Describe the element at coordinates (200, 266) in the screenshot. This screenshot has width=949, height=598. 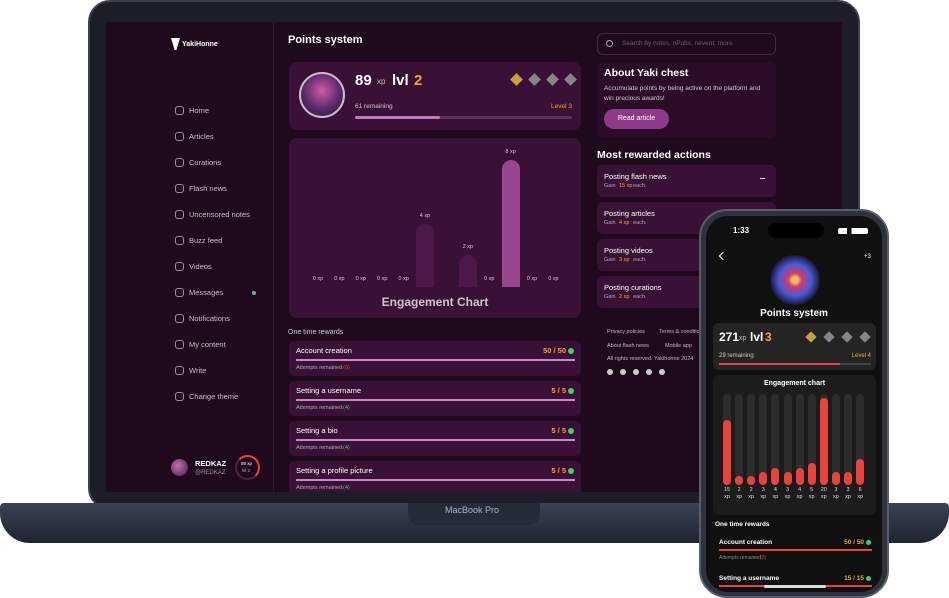
I see `nav-item: Videos` at that location.